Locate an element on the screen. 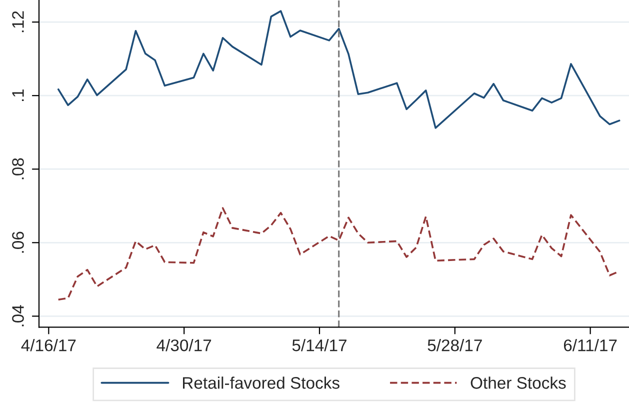 The width and height of the screenshot is (629, 409). x-tick-label: 6/11/17 is located at coordinates (590, 345).